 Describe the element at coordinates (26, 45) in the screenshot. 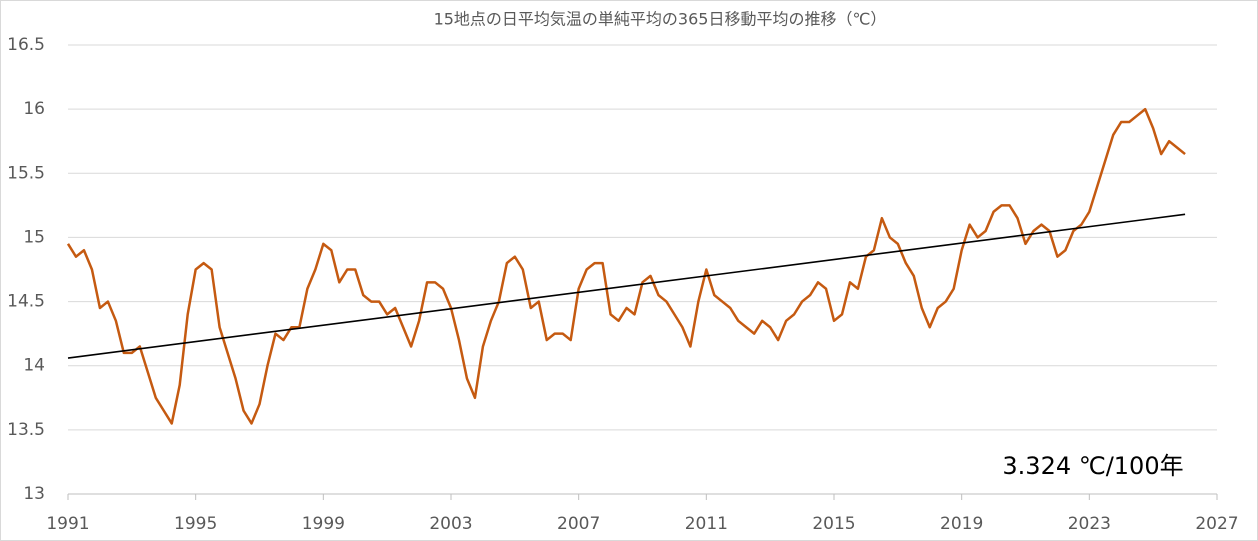

I see `y-tick-label: 16.5` at that location.